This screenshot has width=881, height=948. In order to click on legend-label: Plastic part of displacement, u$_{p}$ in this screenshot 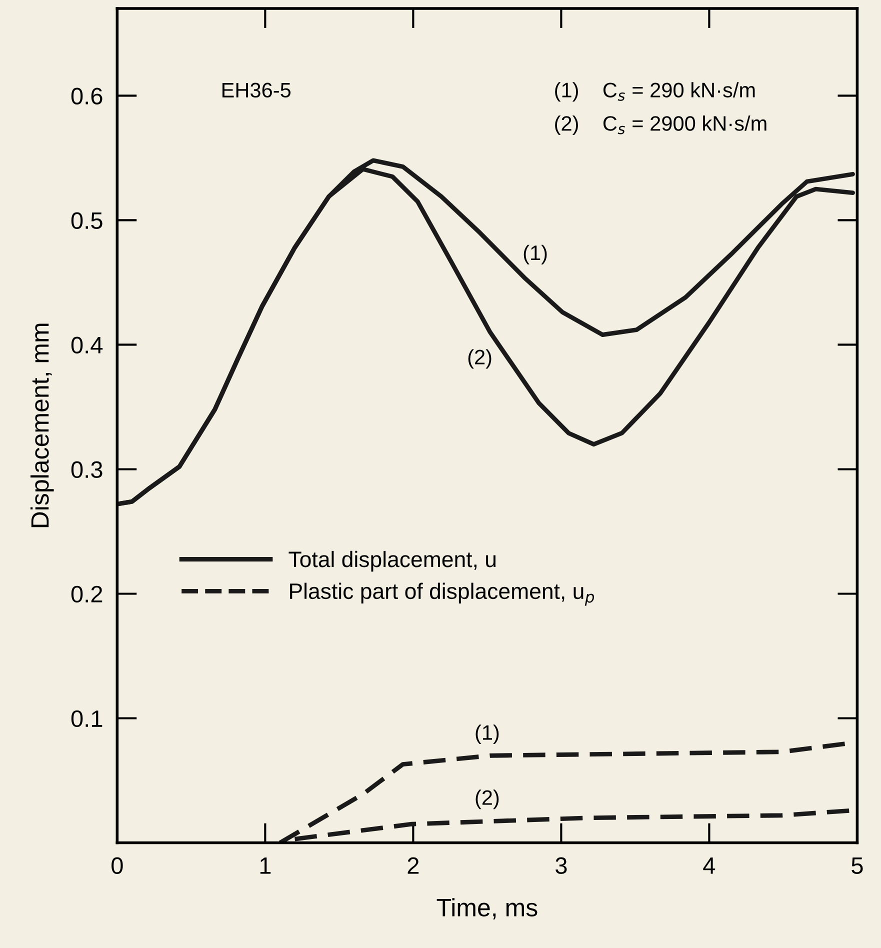, I will do `click(442, 594)`.